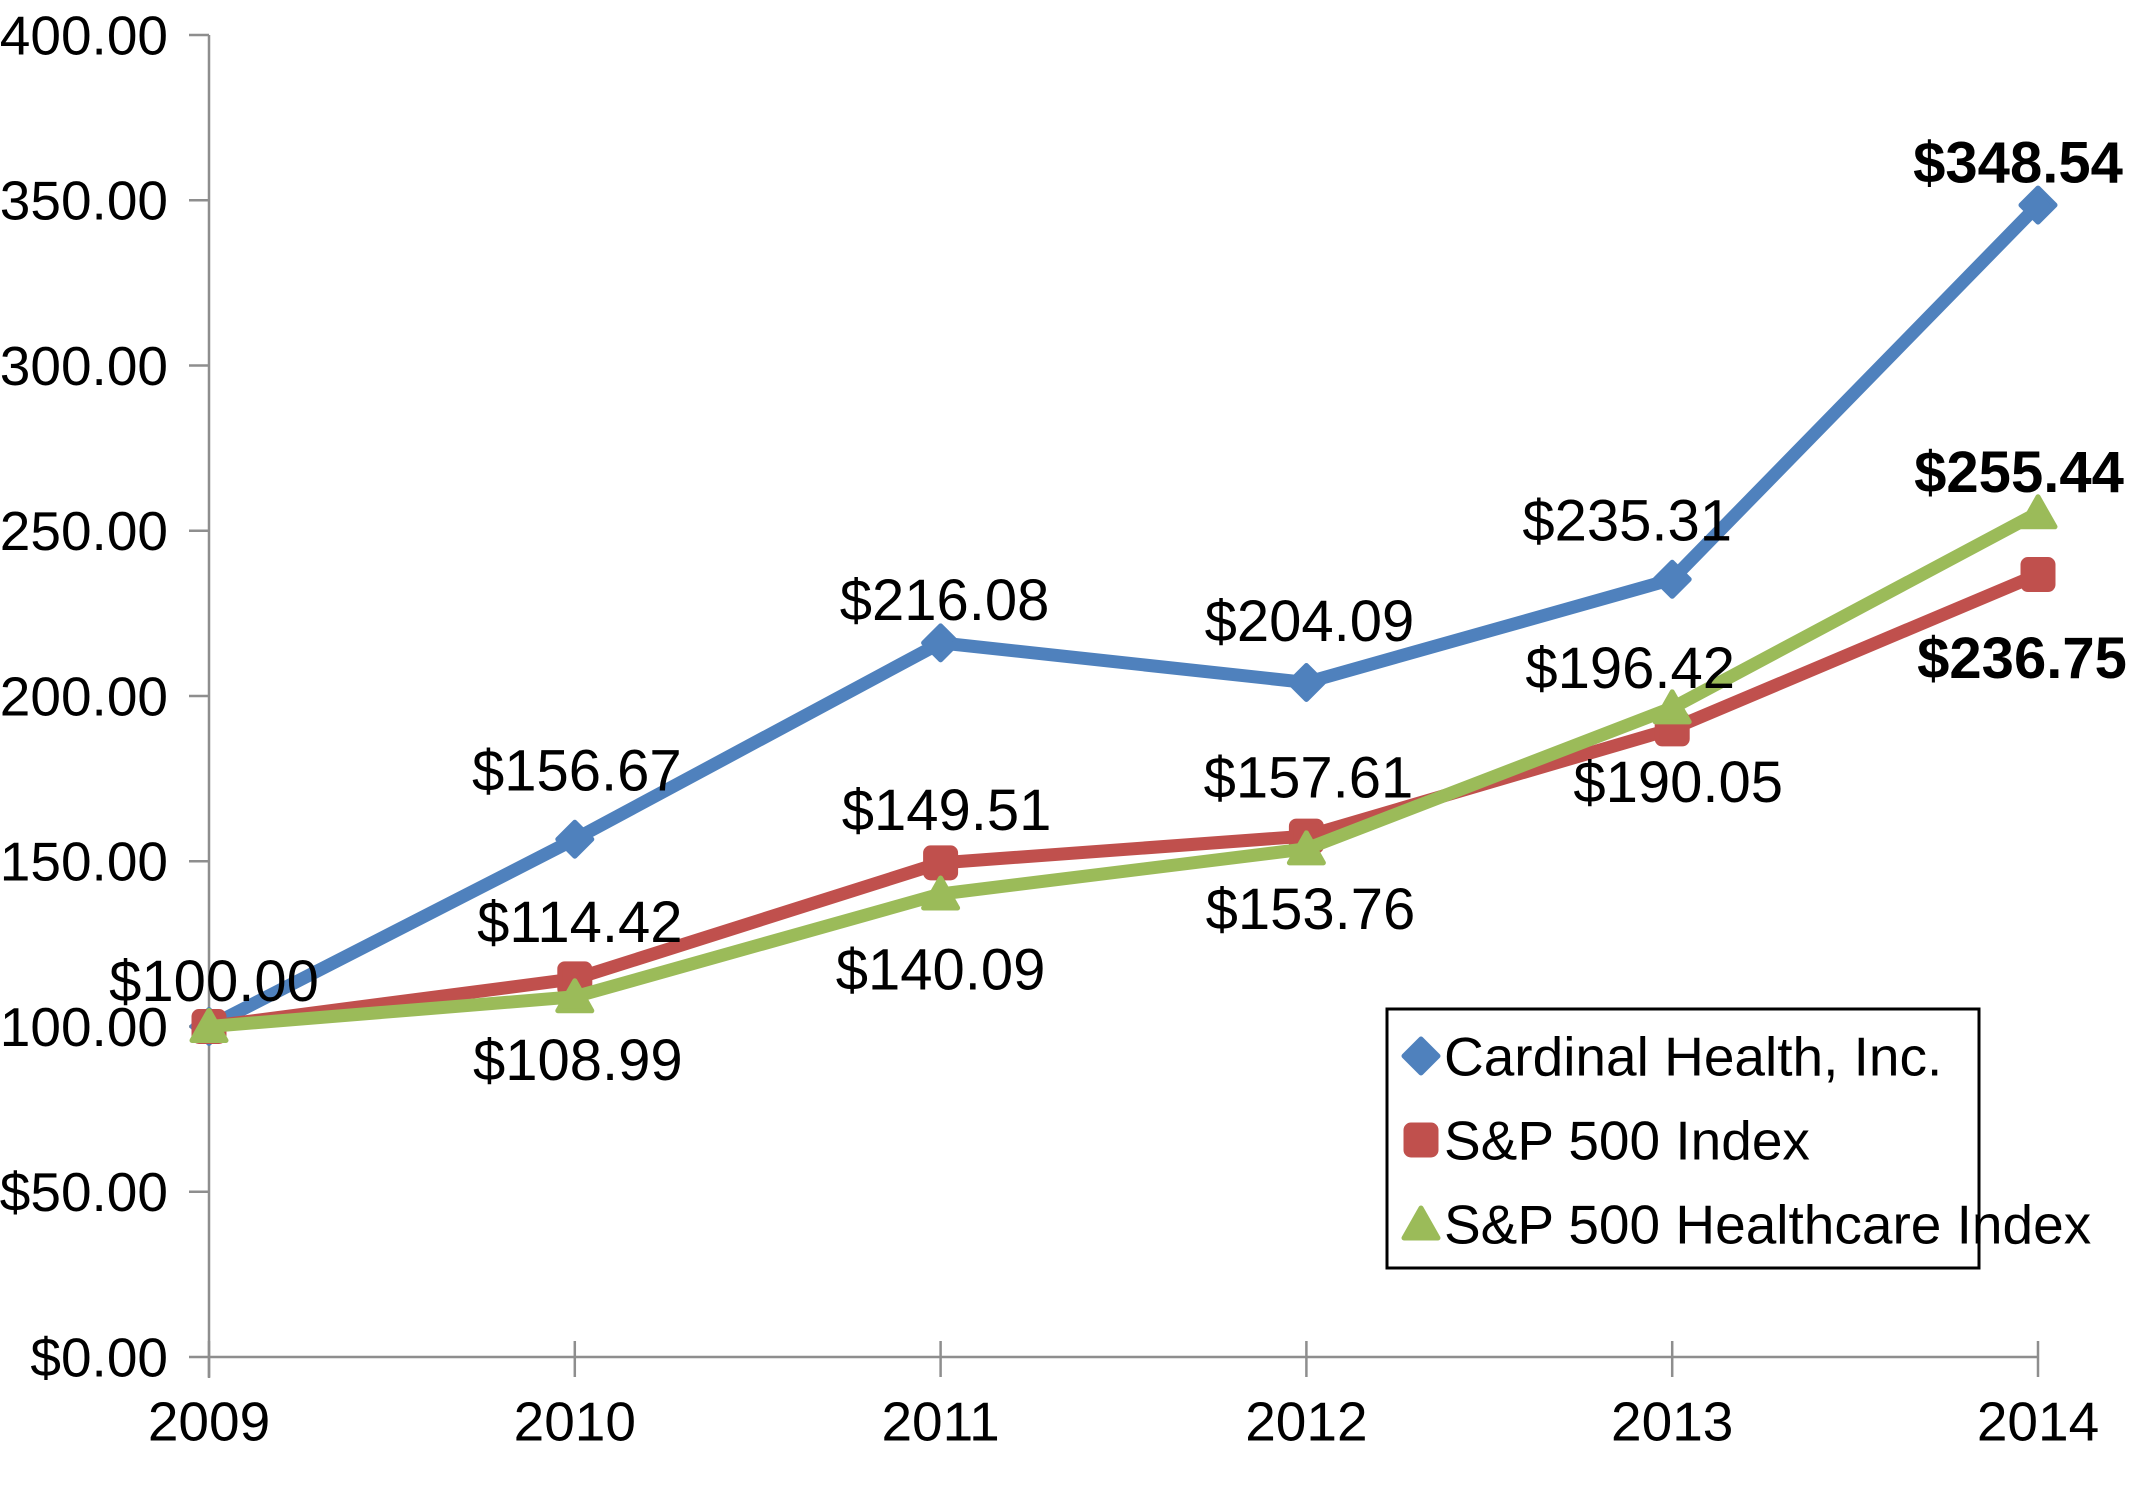 Image resolution: width=2140 pixels, height=1487 pixels. Describe the element at coordinates (1630, 668) in the screenshot. I see `data-label: $196.42` at that location.